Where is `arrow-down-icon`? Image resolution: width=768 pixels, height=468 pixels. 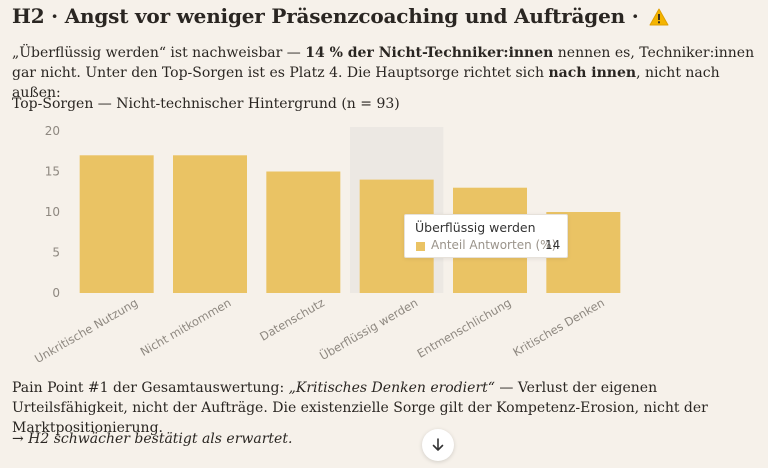
arrow-down-icon is located at coordinates (438, 444).